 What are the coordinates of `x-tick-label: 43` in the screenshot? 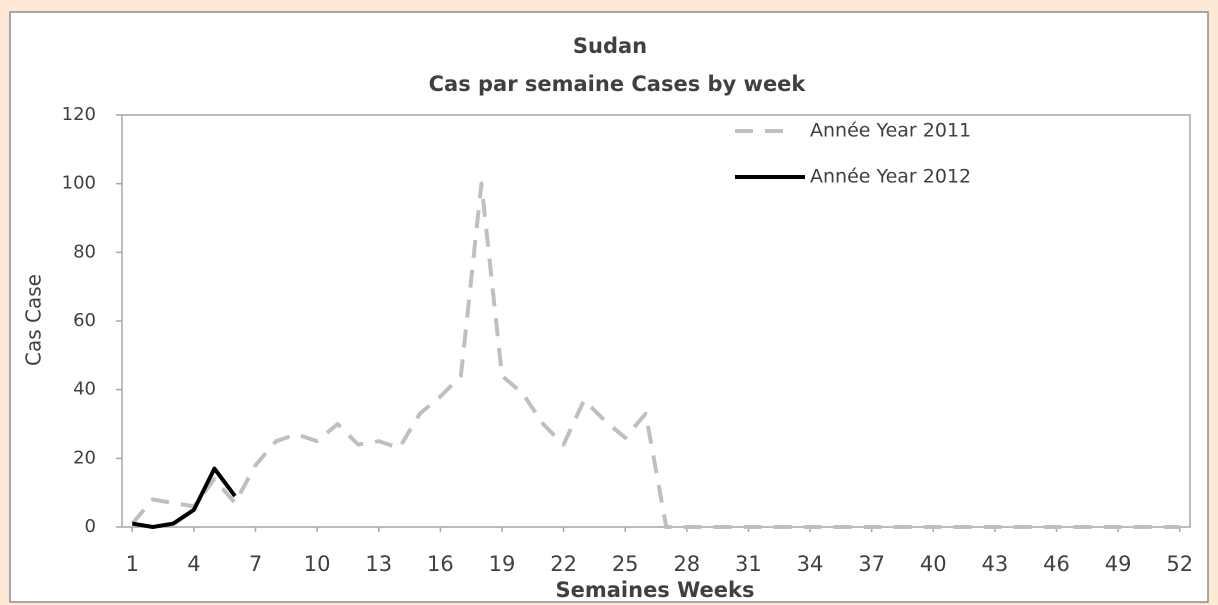 It's located at (995, 564).